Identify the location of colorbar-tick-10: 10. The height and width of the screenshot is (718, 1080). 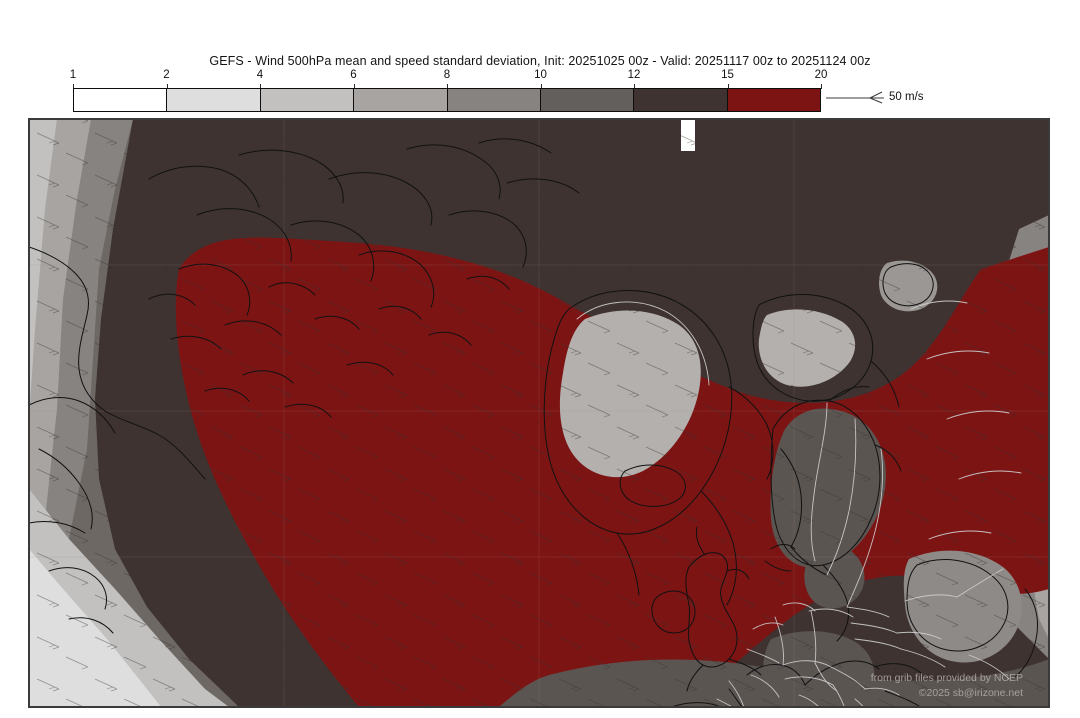
(540, 75).